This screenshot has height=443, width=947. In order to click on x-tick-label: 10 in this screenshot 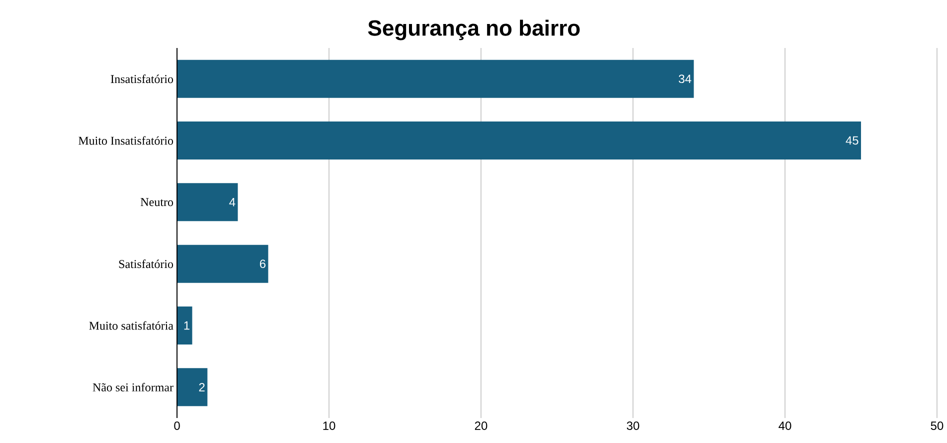, I will do `click(329, 426)`.